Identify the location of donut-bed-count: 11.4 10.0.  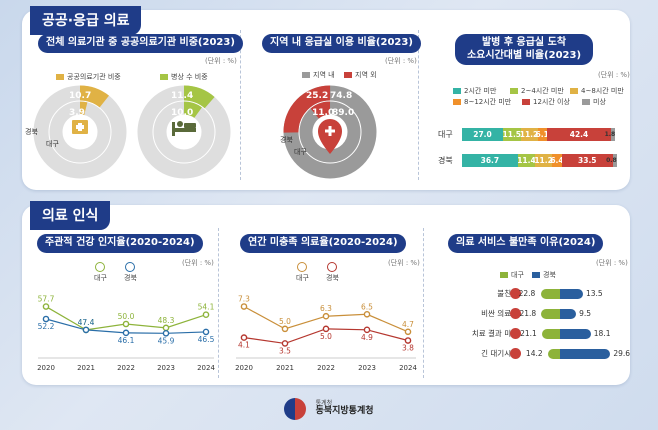
(184, 132).